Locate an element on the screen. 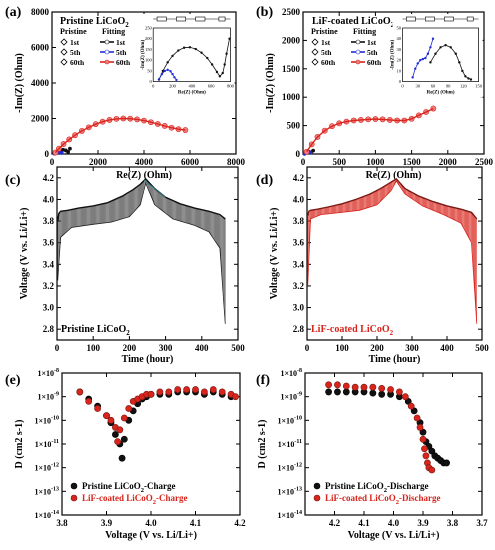  legend-label: 1st is located at coordinates (326, 42).